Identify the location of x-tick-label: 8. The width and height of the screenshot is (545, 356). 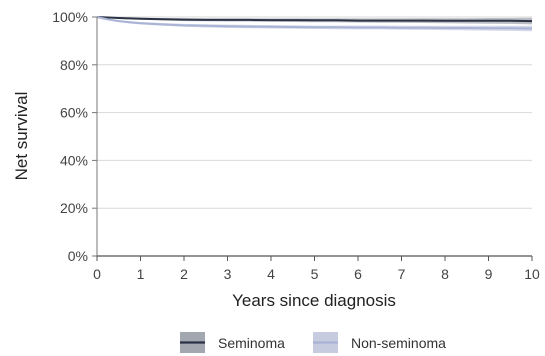
(445, 274).